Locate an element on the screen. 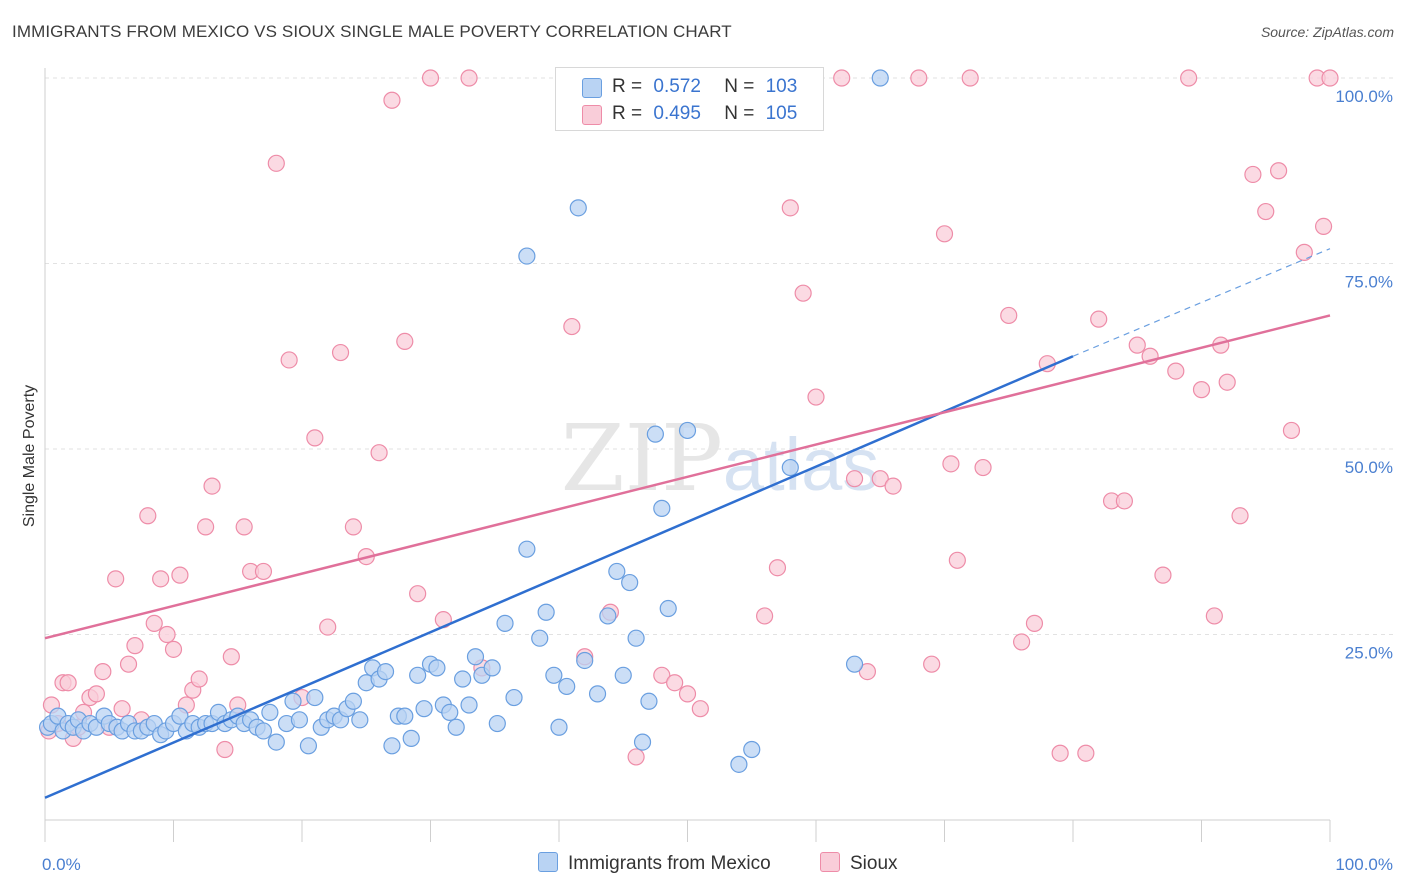 The image size is (1406, 892). mexico-trend-extension is located at coordinates (1201, 302).